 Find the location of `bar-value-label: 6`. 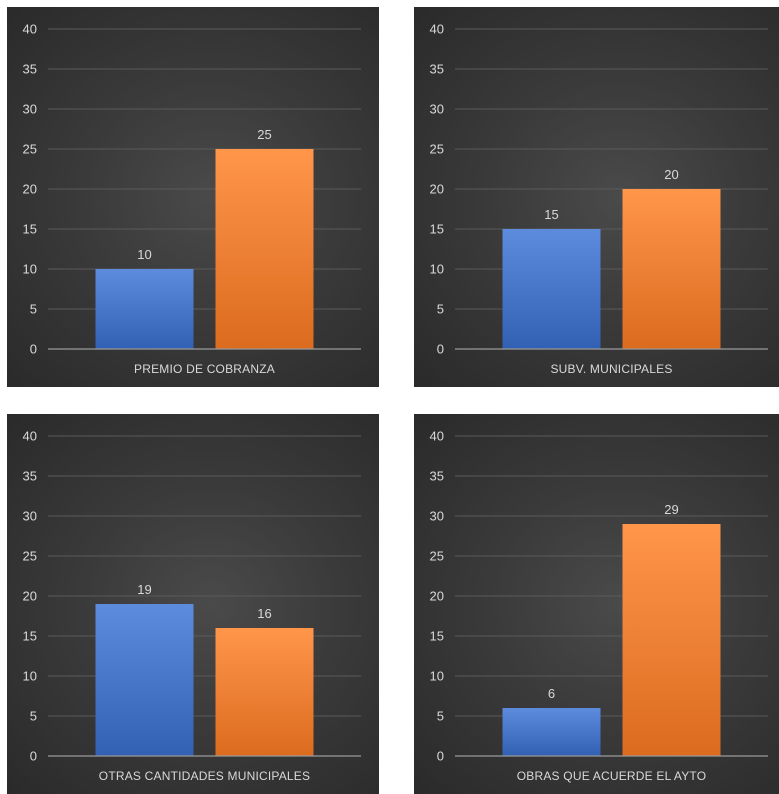

bar-value-label: 6 is located at coordinates (551, 693).